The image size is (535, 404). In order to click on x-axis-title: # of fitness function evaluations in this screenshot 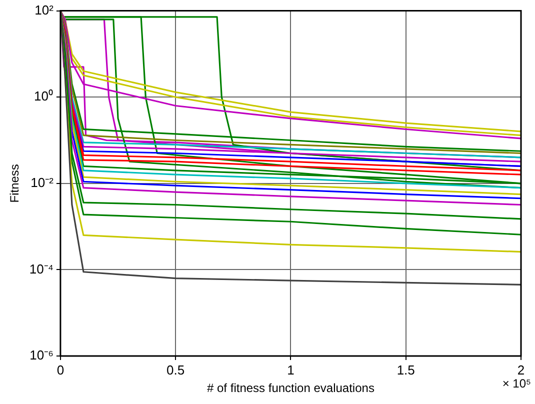, I will do `click(290, 388)`.